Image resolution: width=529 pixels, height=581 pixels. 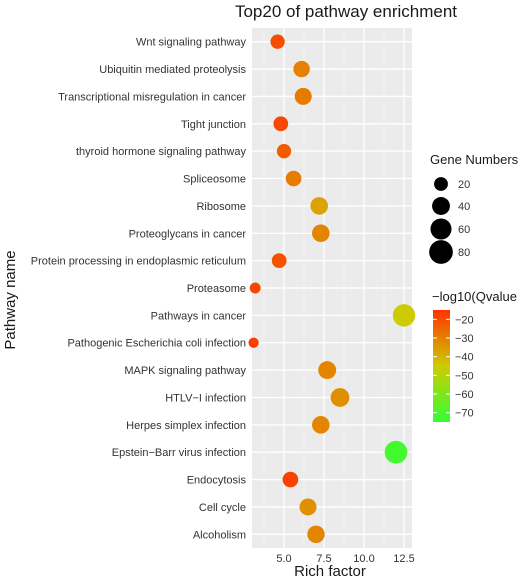 What do you see at coordinates (464, 185) in the screenshot?
I see `size-legend-label: 20` at bounding box center [464, 185].